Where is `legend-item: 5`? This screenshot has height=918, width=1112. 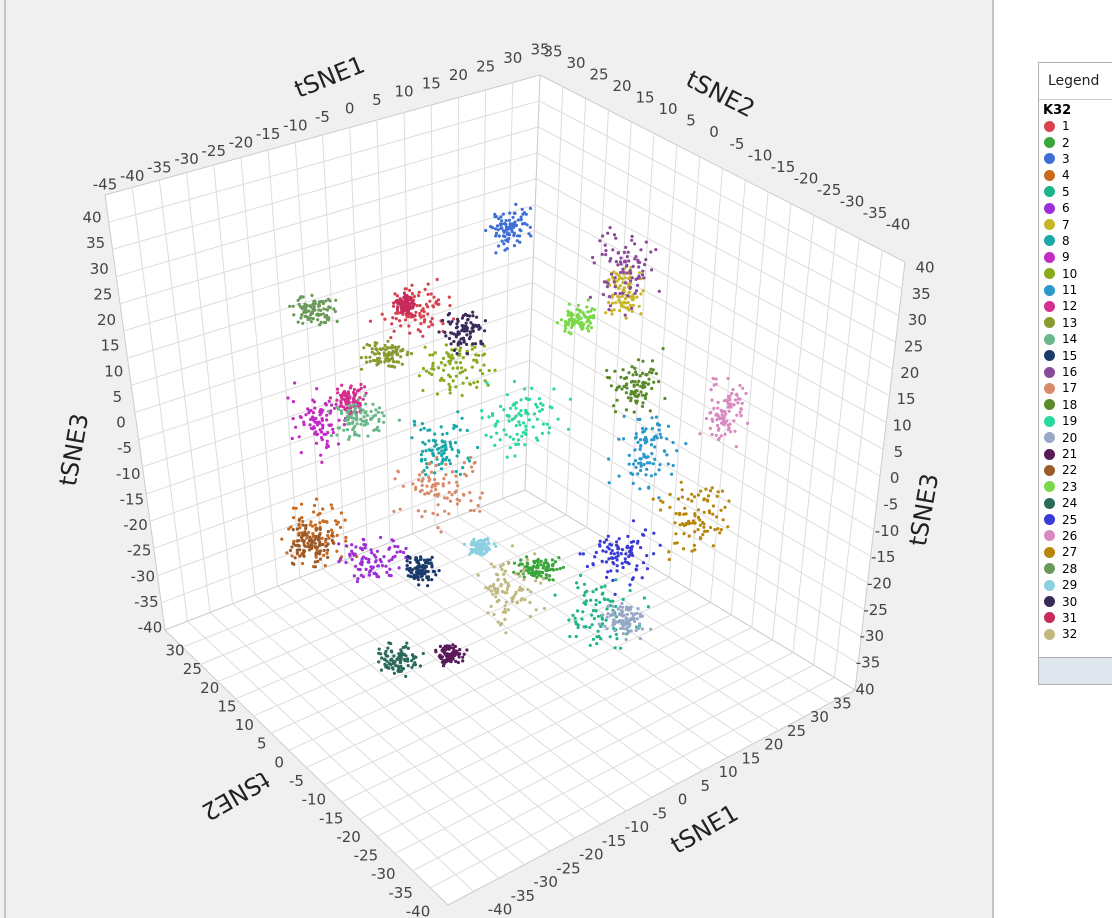 legend-item: 5 is located at coordinates (1075, 192).